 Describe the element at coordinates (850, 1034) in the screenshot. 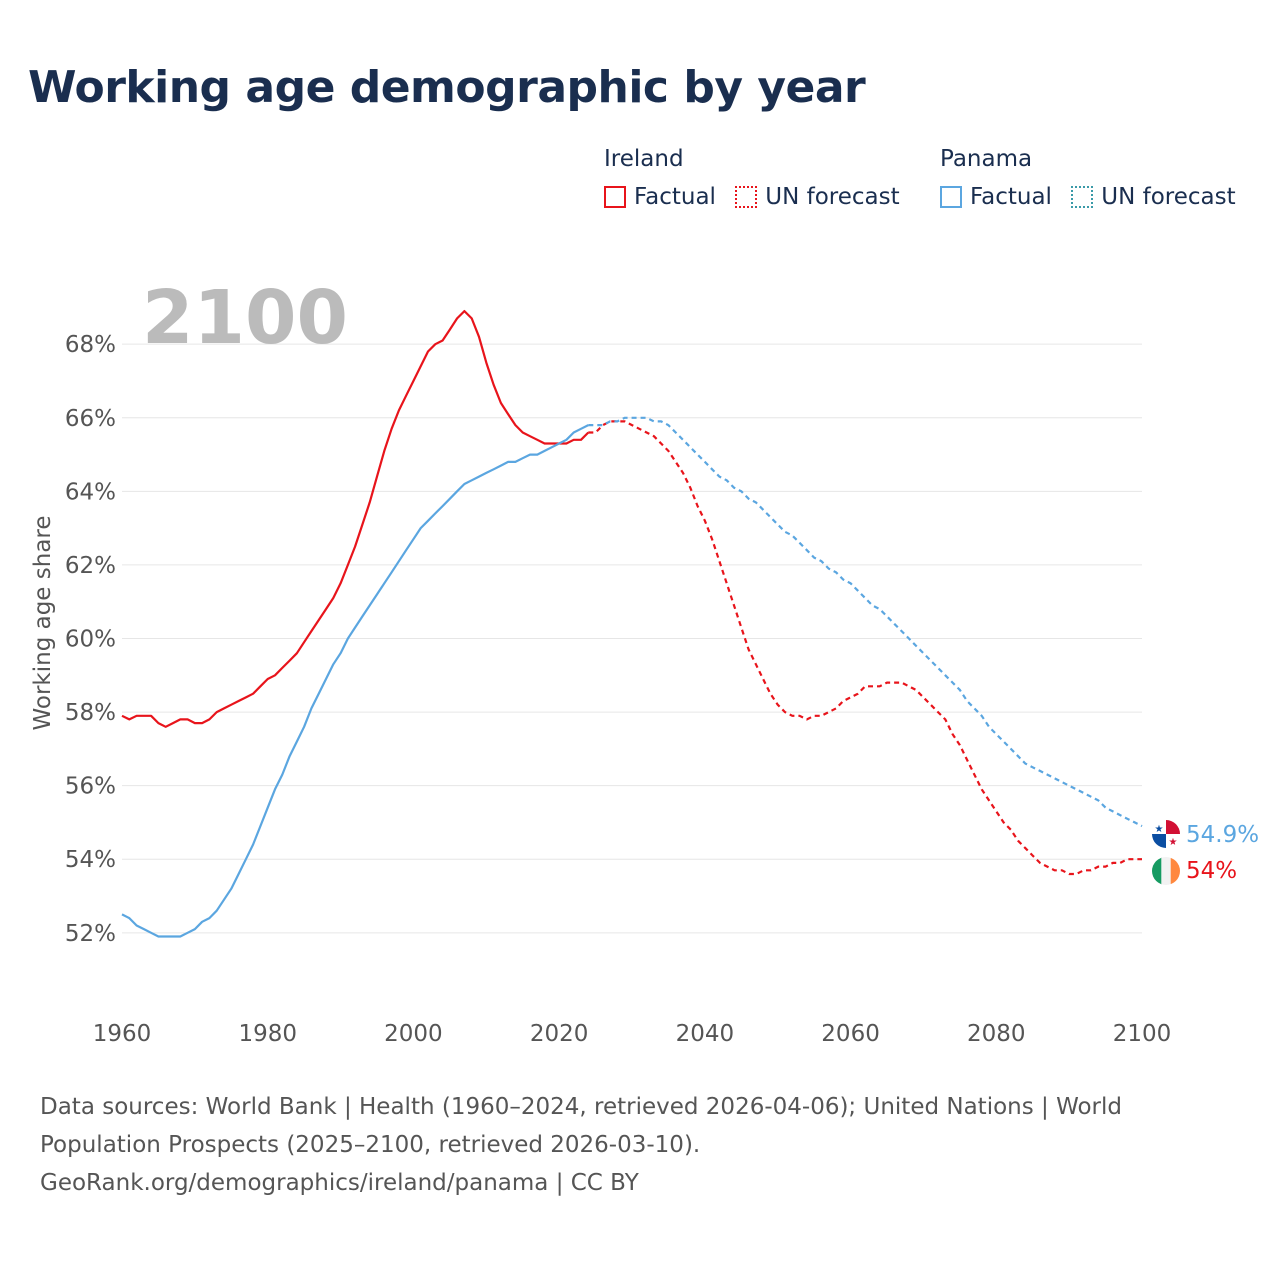

I see `x-tick-label: 2060` at that location.